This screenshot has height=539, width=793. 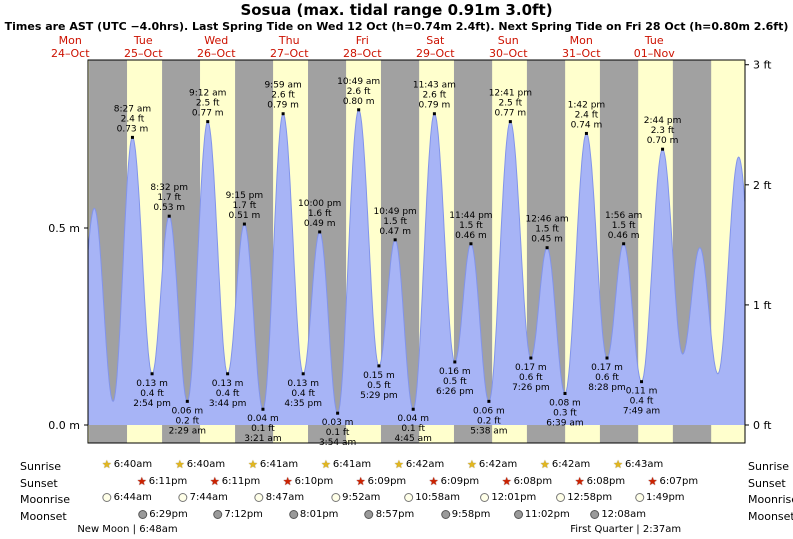 I want to click on svg-text: 6:26 pm, so click(x=455, y=392).